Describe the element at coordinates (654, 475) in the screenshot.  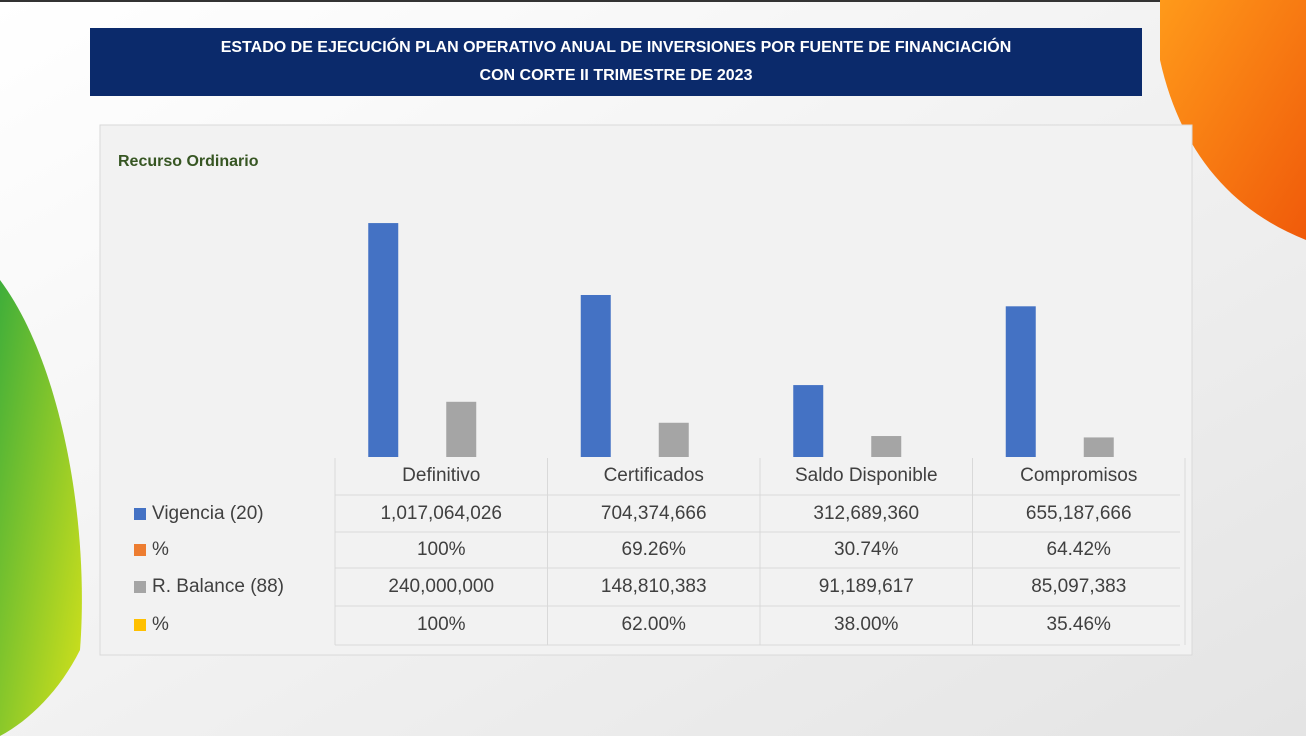
I see `x-tick-label: Certificados` at that location.